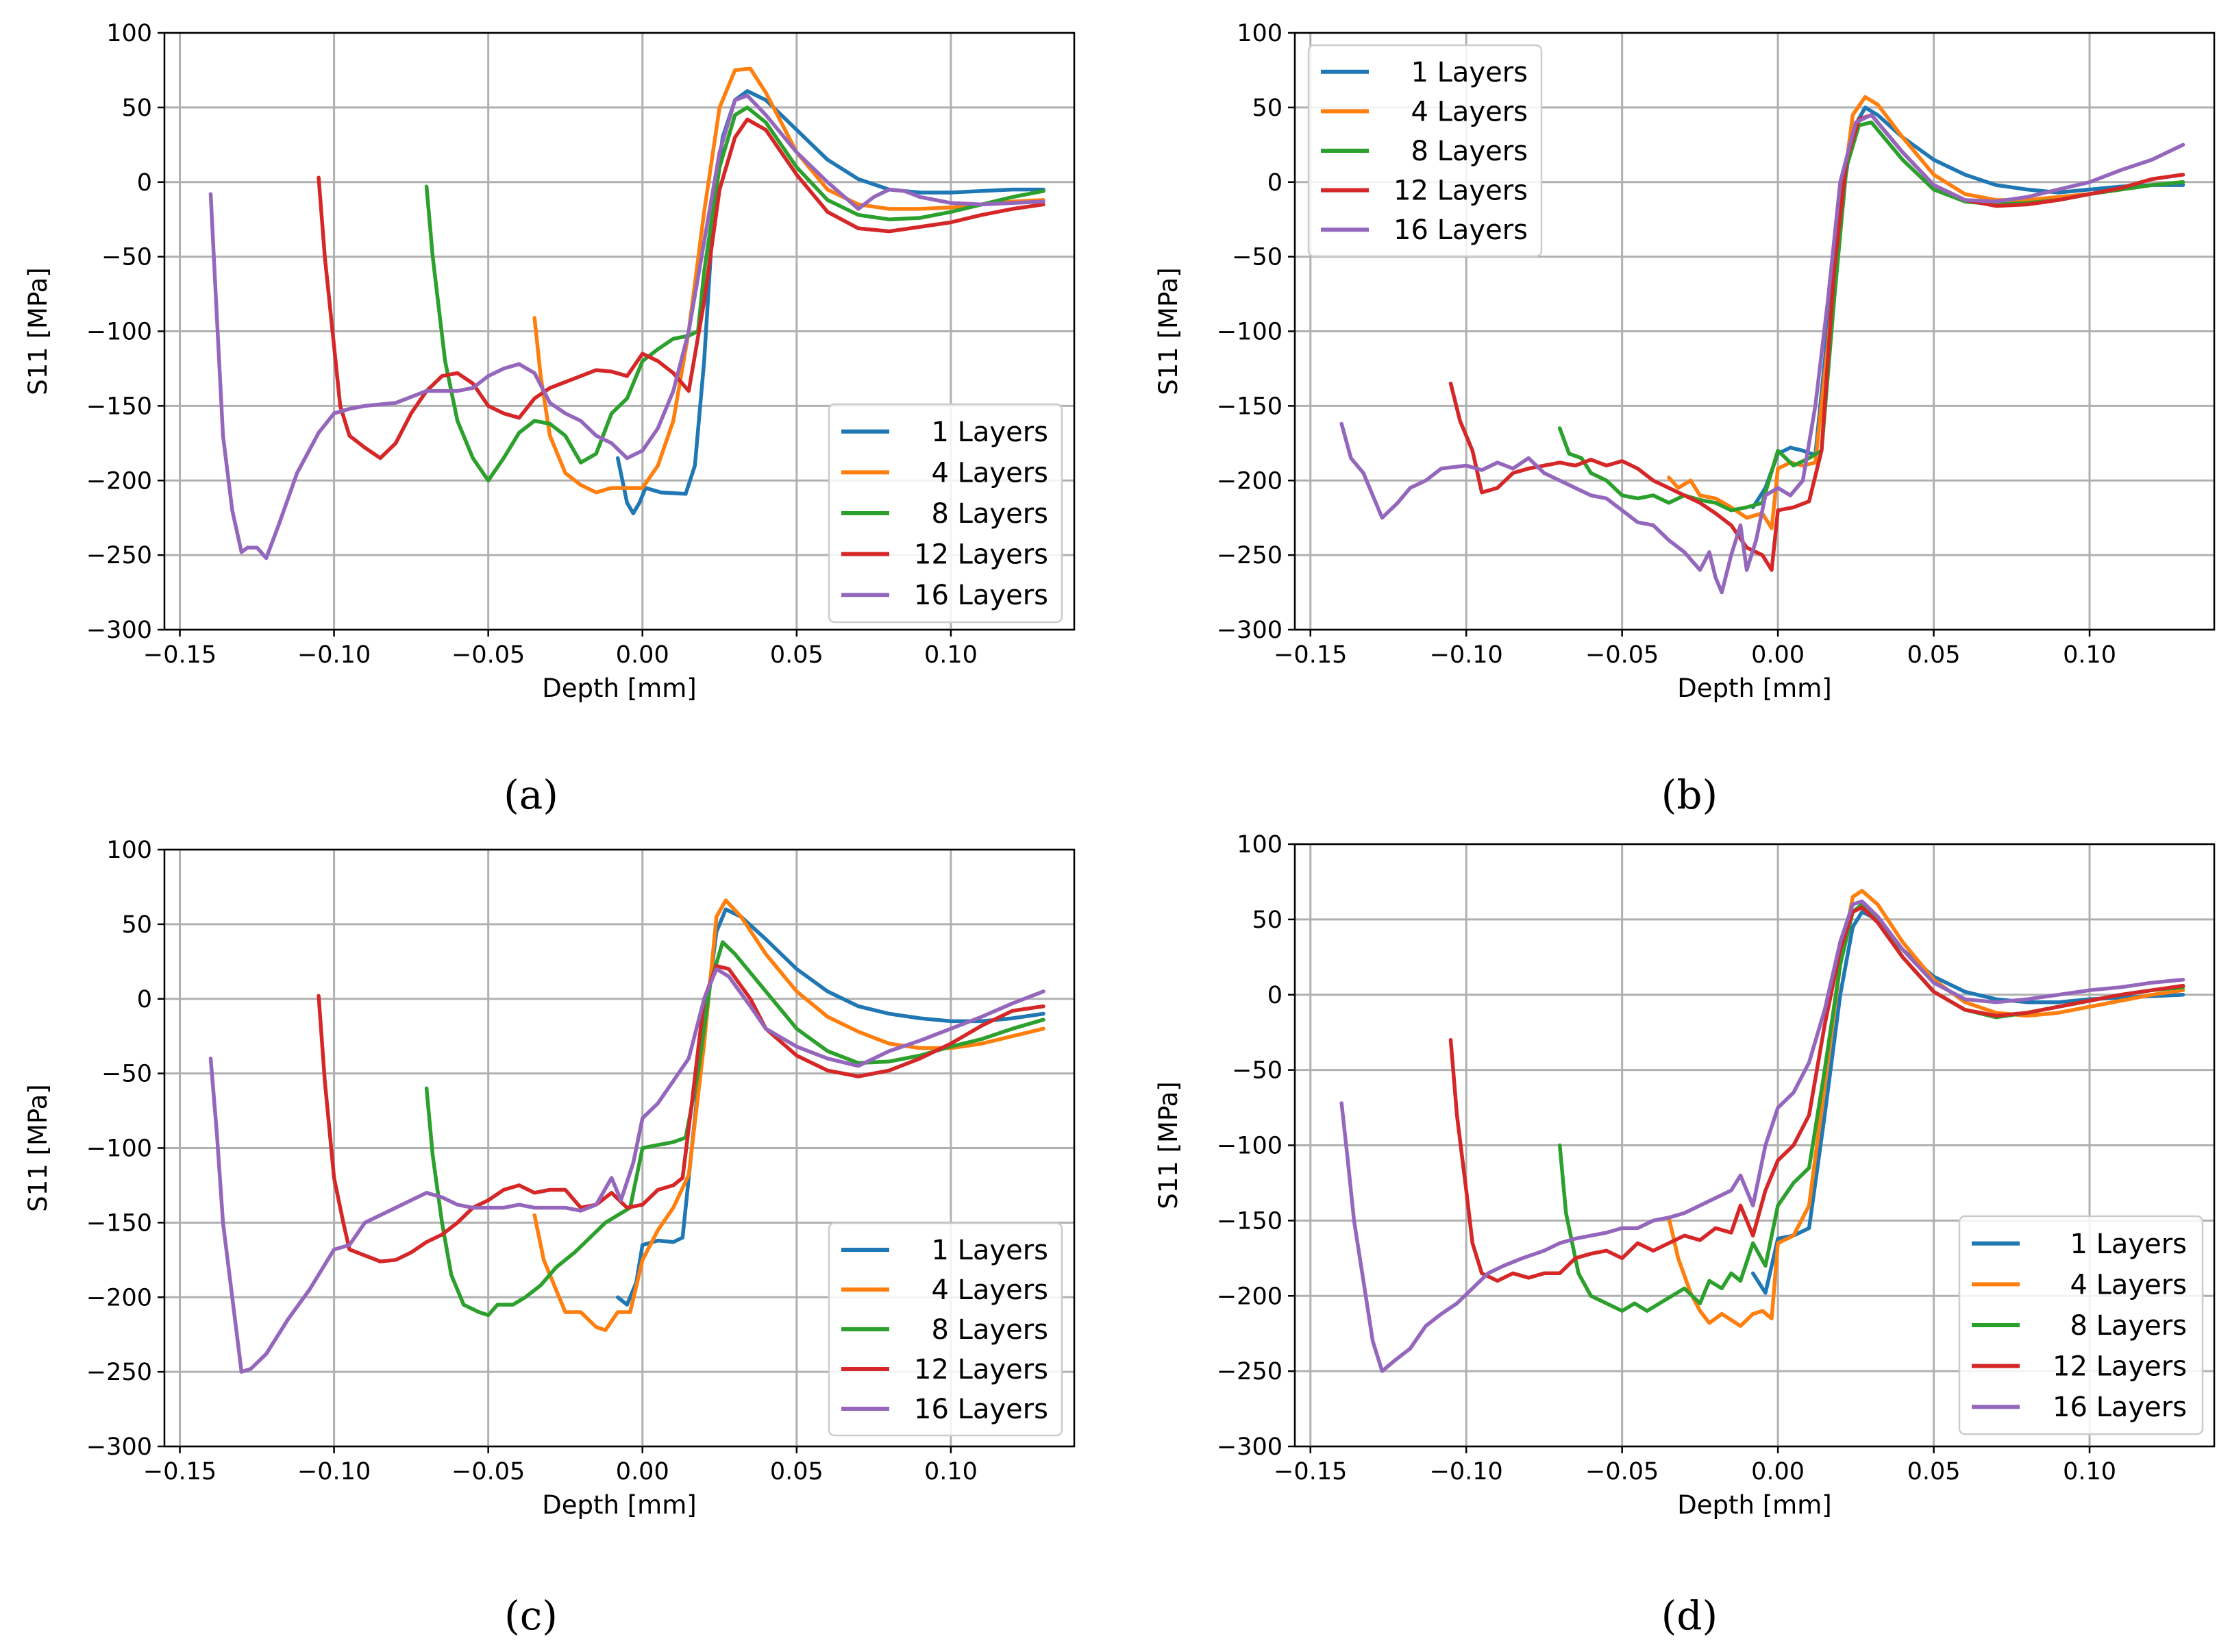  I want to click on panel-caption: (d), so click(1689, 1615).